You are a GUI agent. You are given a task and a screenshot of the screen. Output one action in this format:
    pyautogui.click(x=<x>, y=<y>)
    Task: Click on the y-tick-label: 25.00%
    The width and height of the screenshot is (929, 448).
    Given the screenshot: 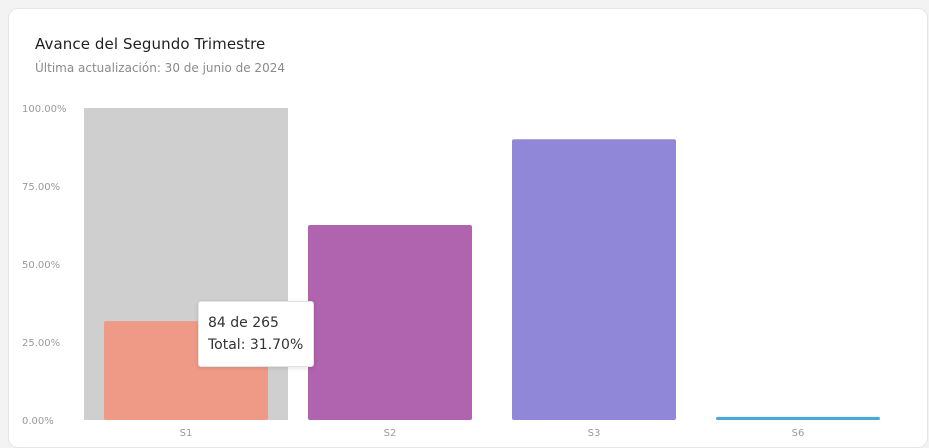 What is the action you would take?
    pyautogui.click(x=41, y=343)
    